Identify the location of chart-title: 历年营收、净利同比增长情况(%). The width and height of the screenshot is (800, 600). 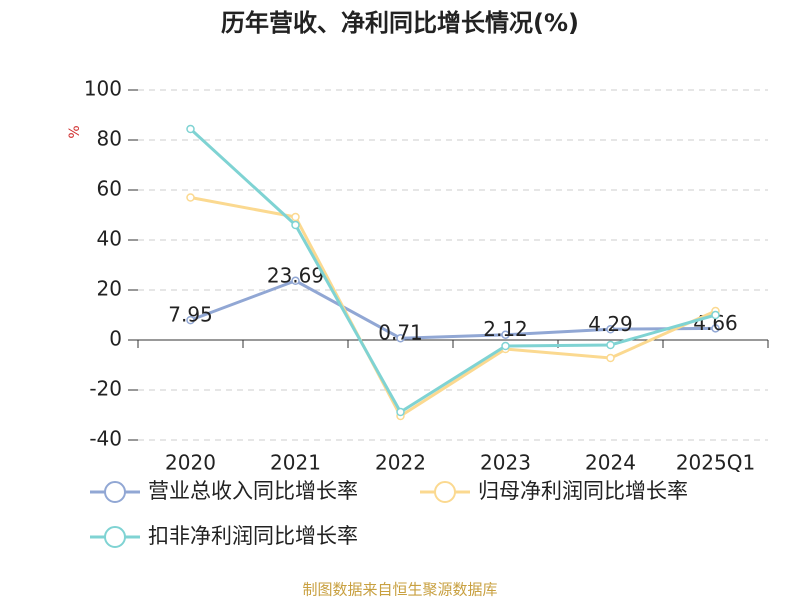
(400, 23).